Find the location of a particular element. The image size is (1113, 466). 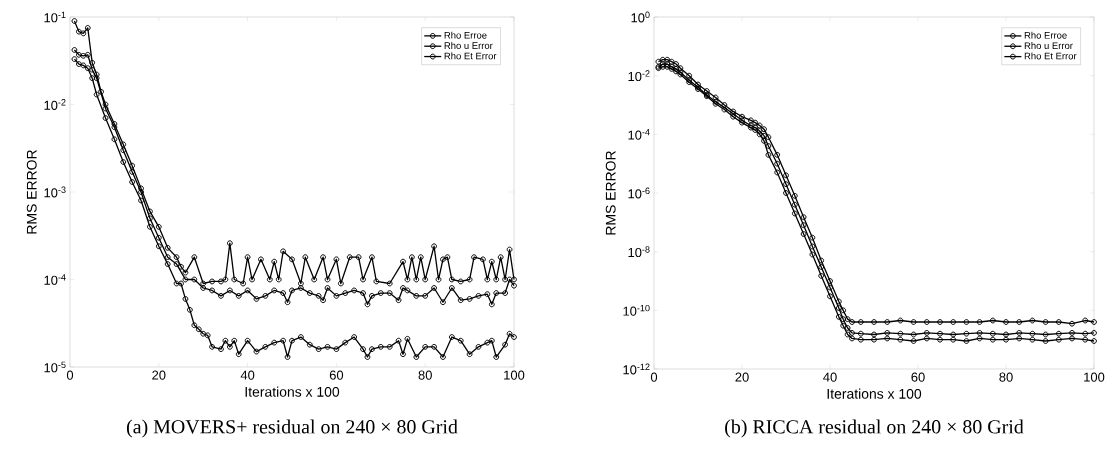

y-tick-label: 10$^{-12}$ is located at coordinates (636, 369).